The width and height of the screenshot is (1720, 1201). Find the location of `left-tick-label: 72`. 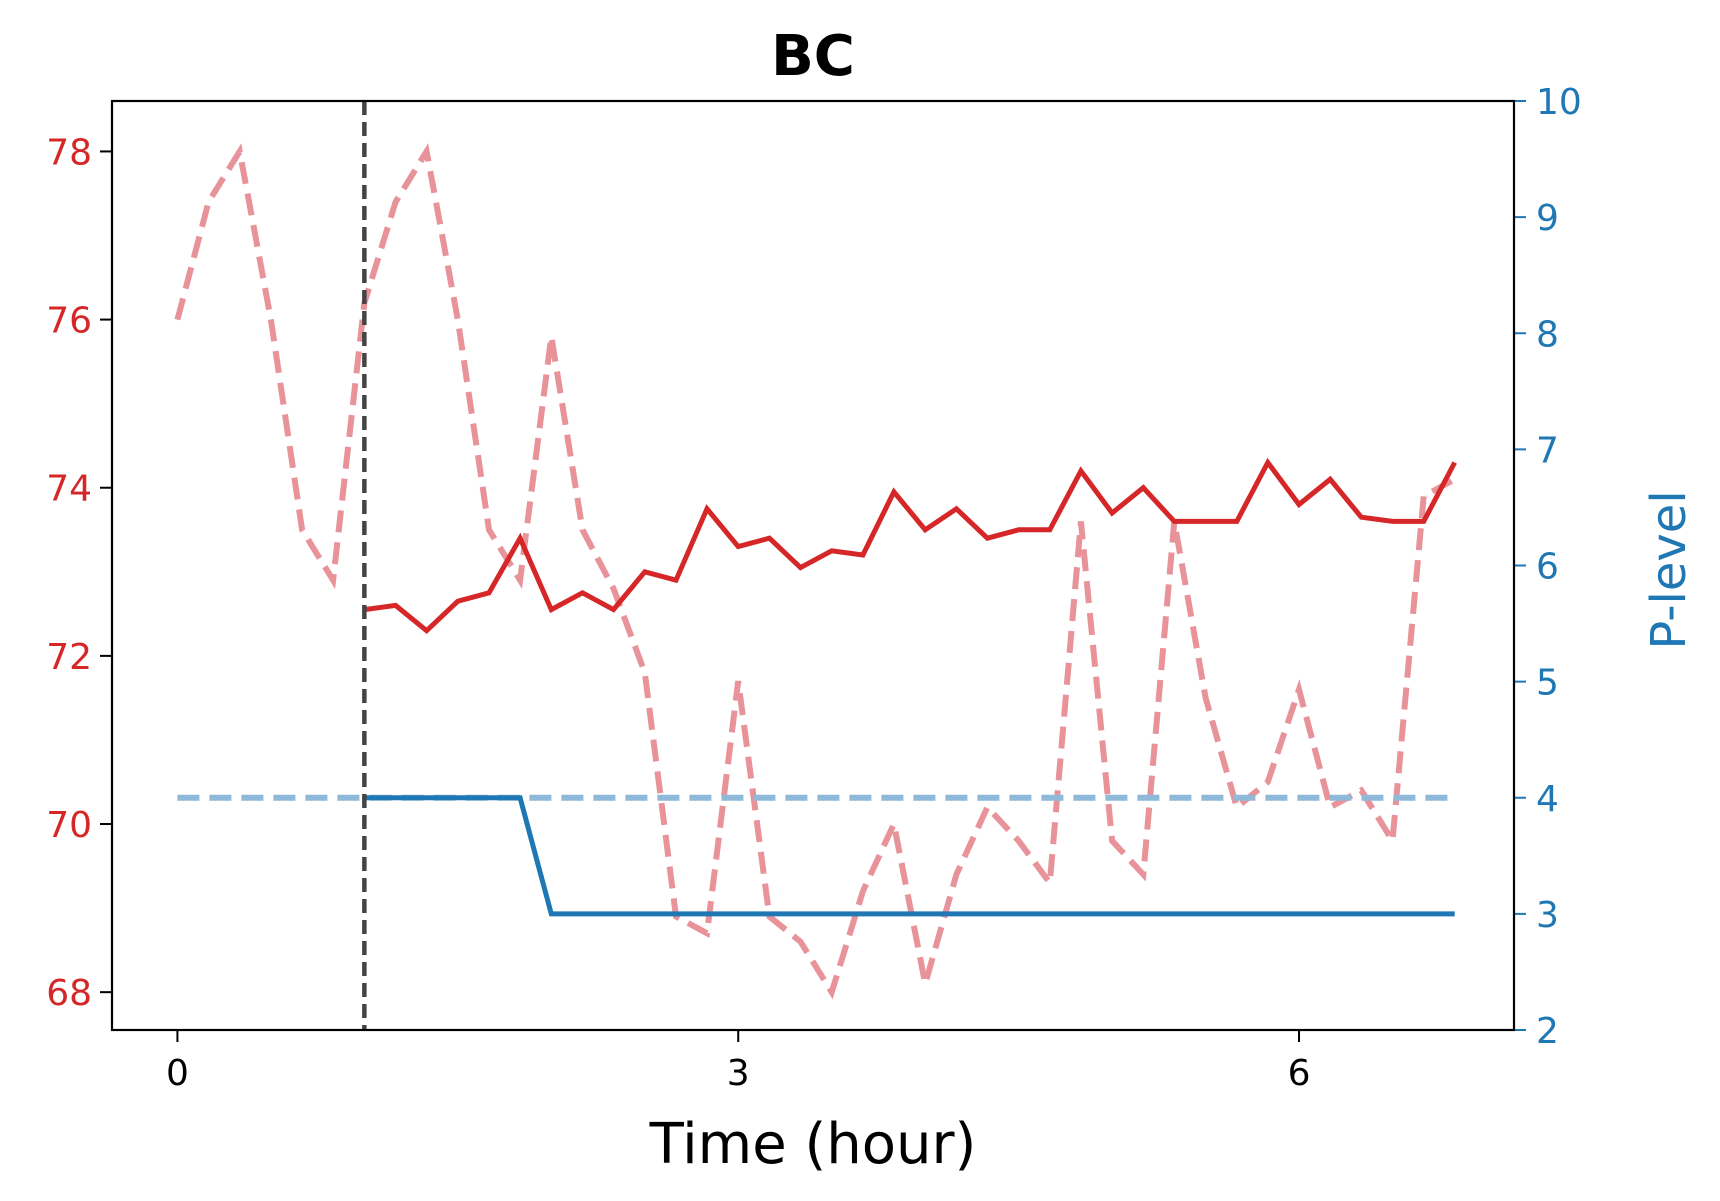

left-tick-label: 72 is located at coordinates (69, 657).